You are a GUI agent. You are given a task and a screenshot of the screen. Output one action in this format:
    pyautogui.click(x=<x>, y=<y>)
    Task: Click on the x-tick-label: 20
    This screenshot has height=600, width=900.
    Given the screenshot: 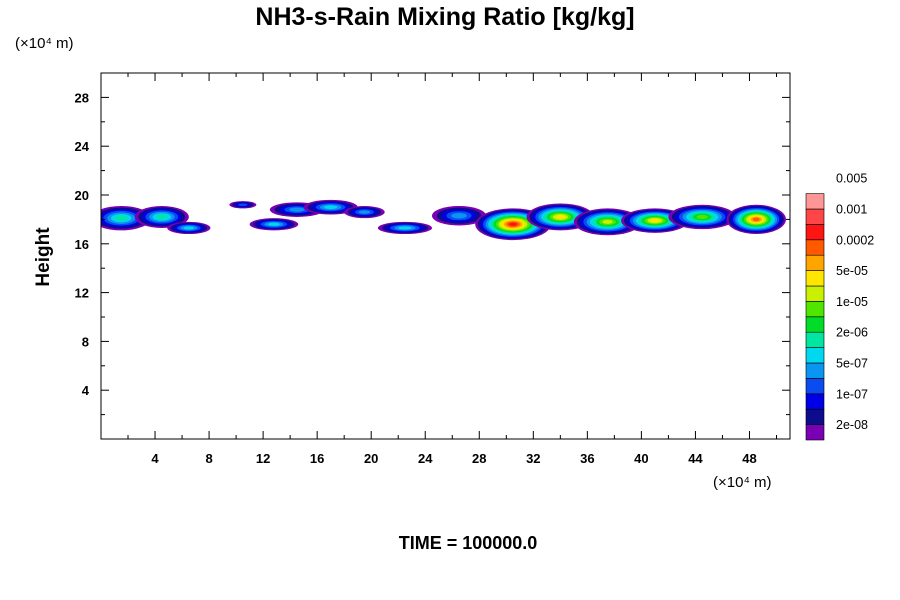 What is the action you would take?
    pyautogui.click(x=371, y=458)
    